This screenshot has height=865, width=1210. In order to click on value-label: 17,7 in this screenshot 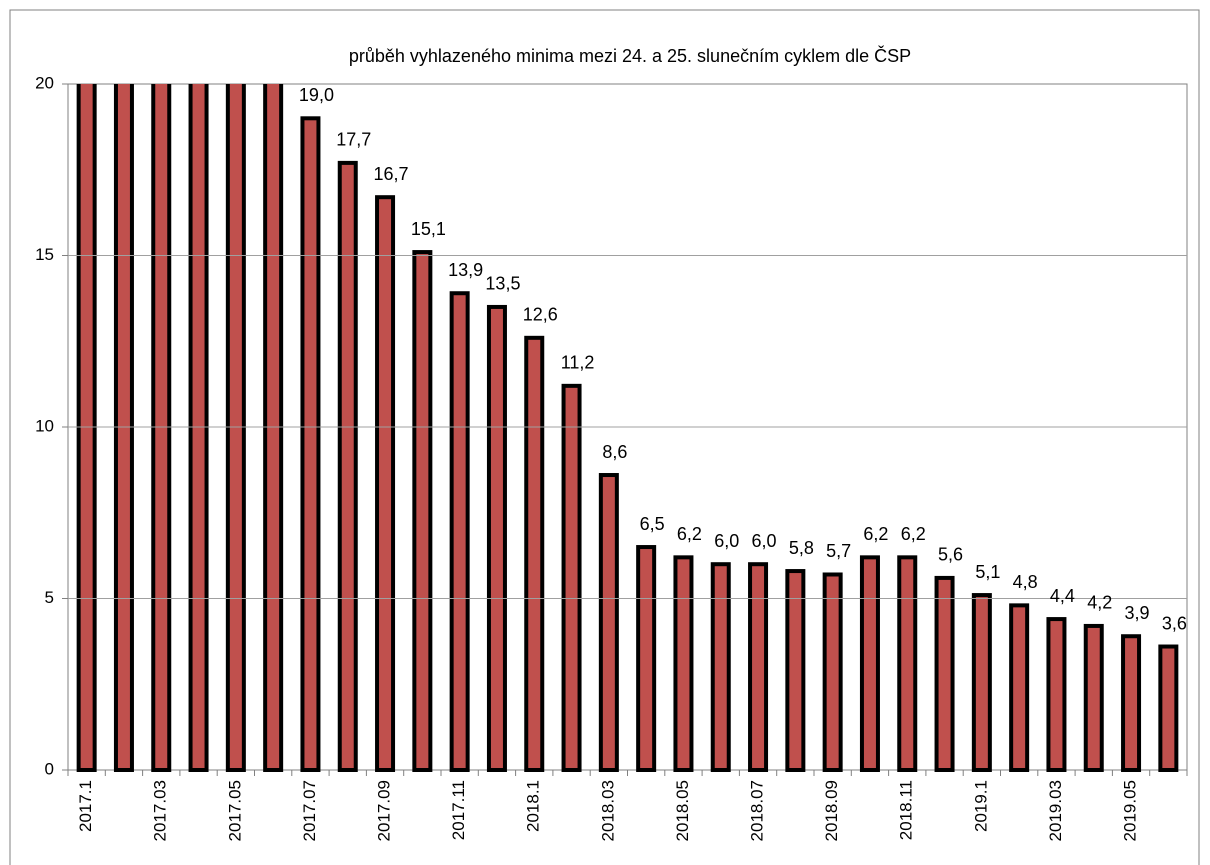, I will do `click(353, 140)`.